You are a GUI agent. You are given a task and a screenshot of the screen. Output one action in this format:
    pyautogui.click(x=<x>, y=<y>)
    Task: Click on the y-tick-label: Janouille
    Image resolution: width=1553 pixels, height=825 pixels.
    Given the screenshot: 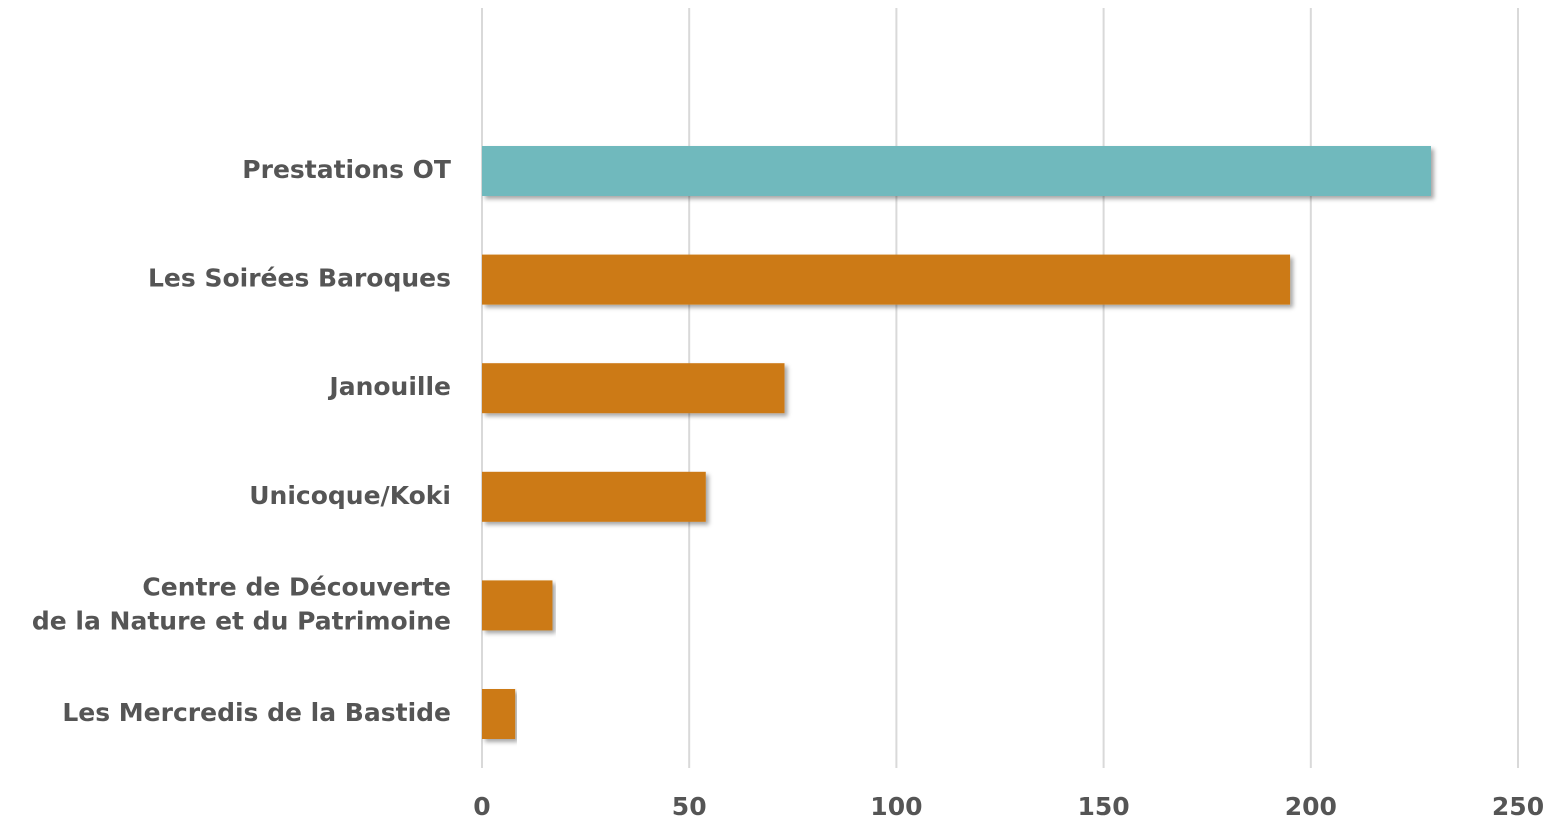 What is the action you would take?
    pyautogui.click(x=389, y=386)
    